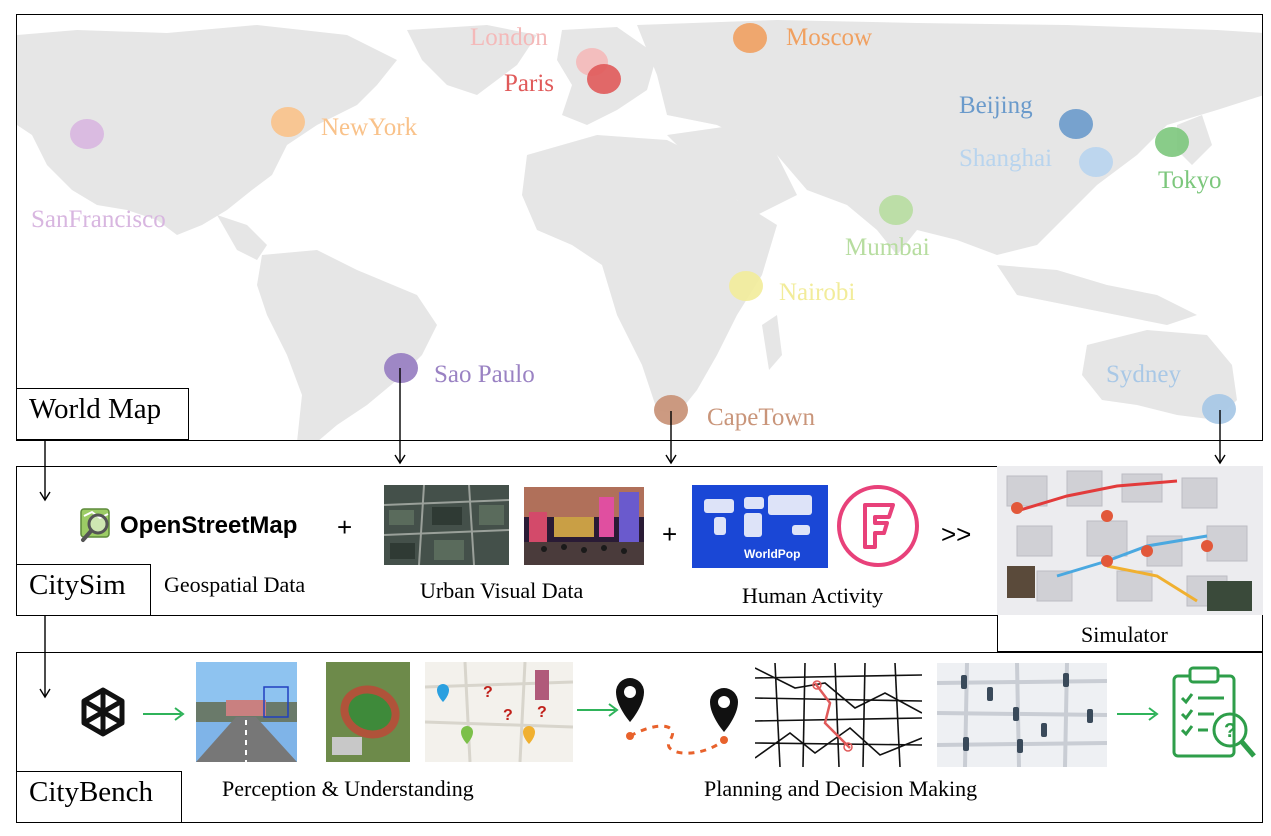 Image resolution: width=1271 pixels, height=836 pixels. I want to click on foursquare-icon, so click(878, 526).